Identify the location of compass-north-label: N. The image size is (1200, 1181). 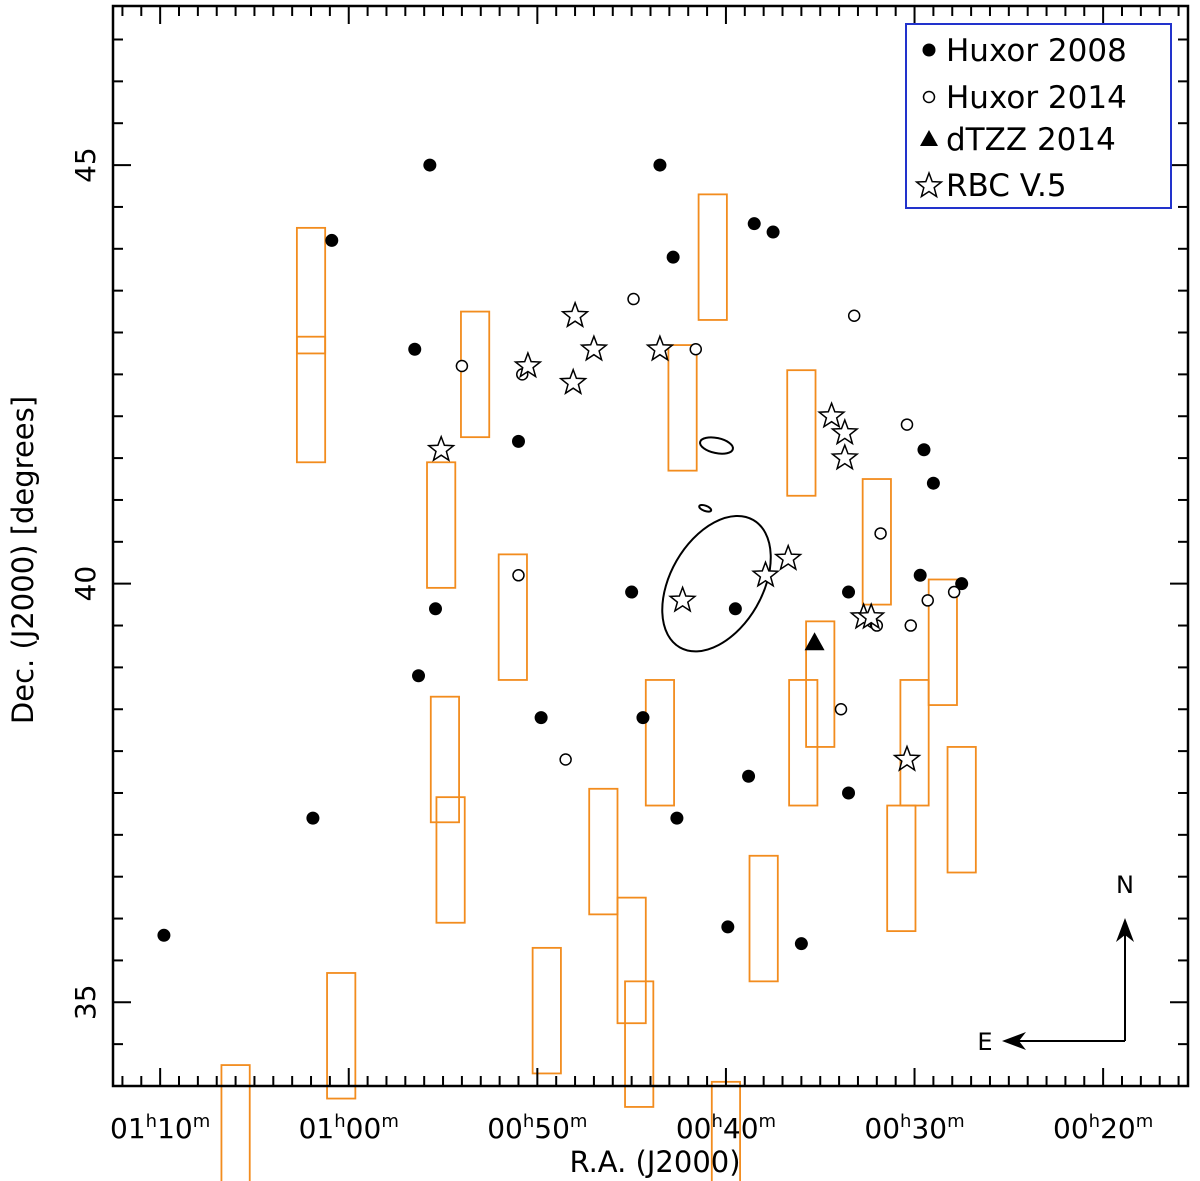
(1125, 885).